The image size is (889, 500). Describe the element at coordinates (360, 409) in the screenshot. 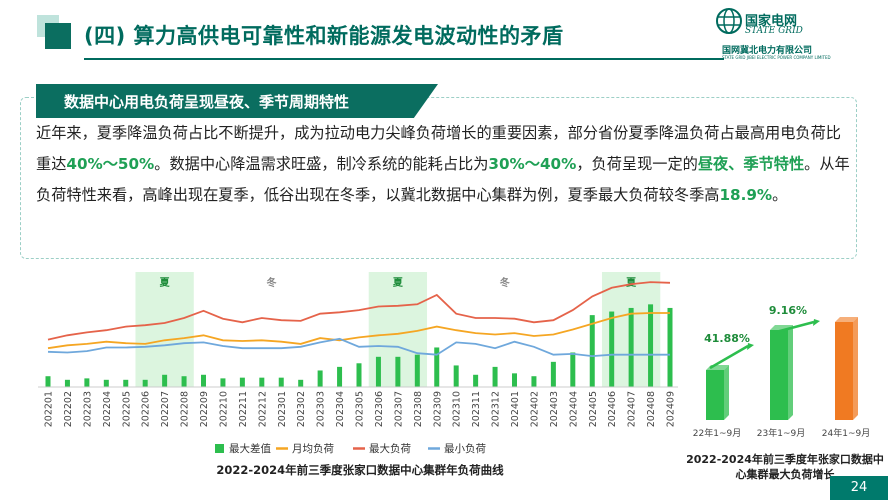

I see `x-tick-label: 202305` at that location.